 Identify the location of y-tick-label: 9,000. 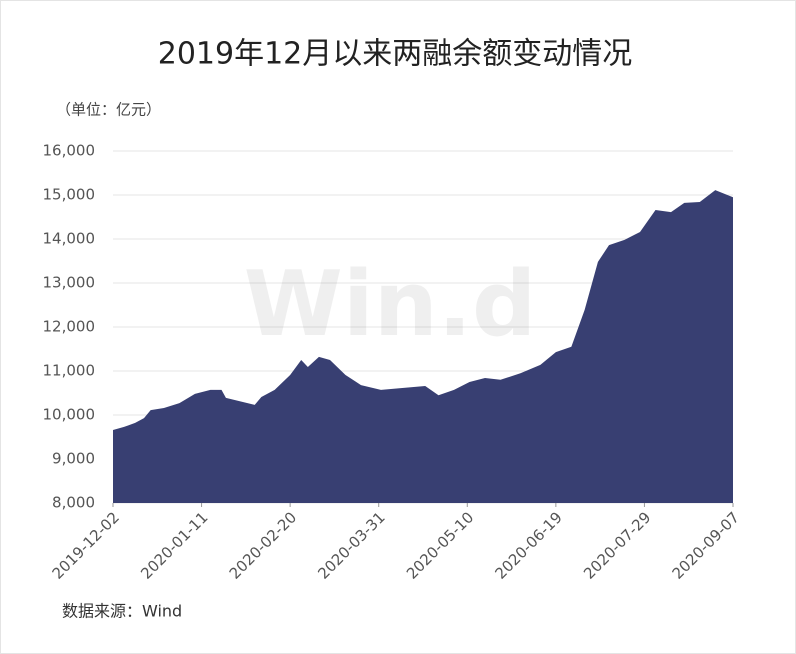
(73, 459).